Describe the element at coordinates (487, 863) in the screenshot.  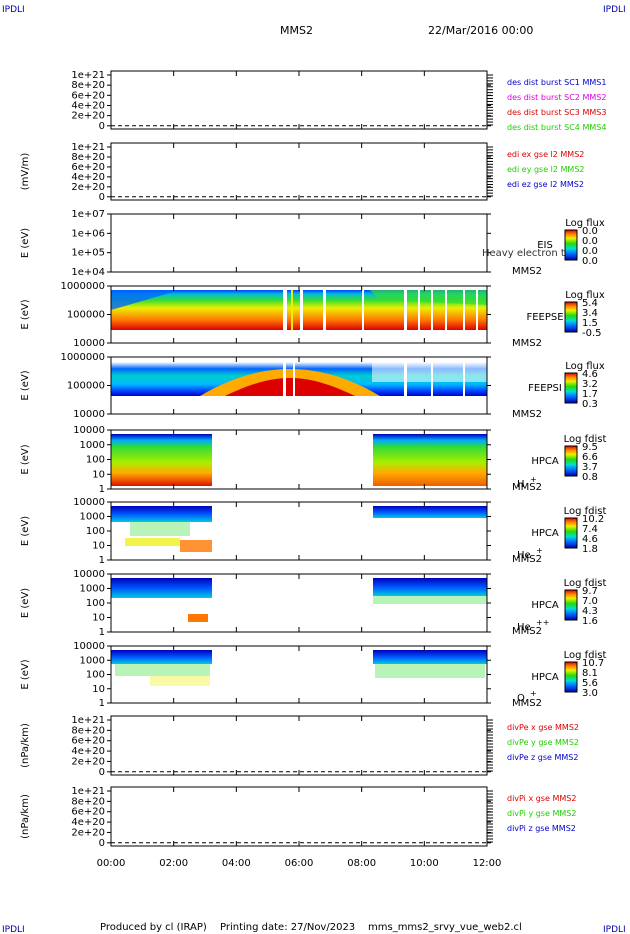
I see `x-tick-label: 12:00` at that location.